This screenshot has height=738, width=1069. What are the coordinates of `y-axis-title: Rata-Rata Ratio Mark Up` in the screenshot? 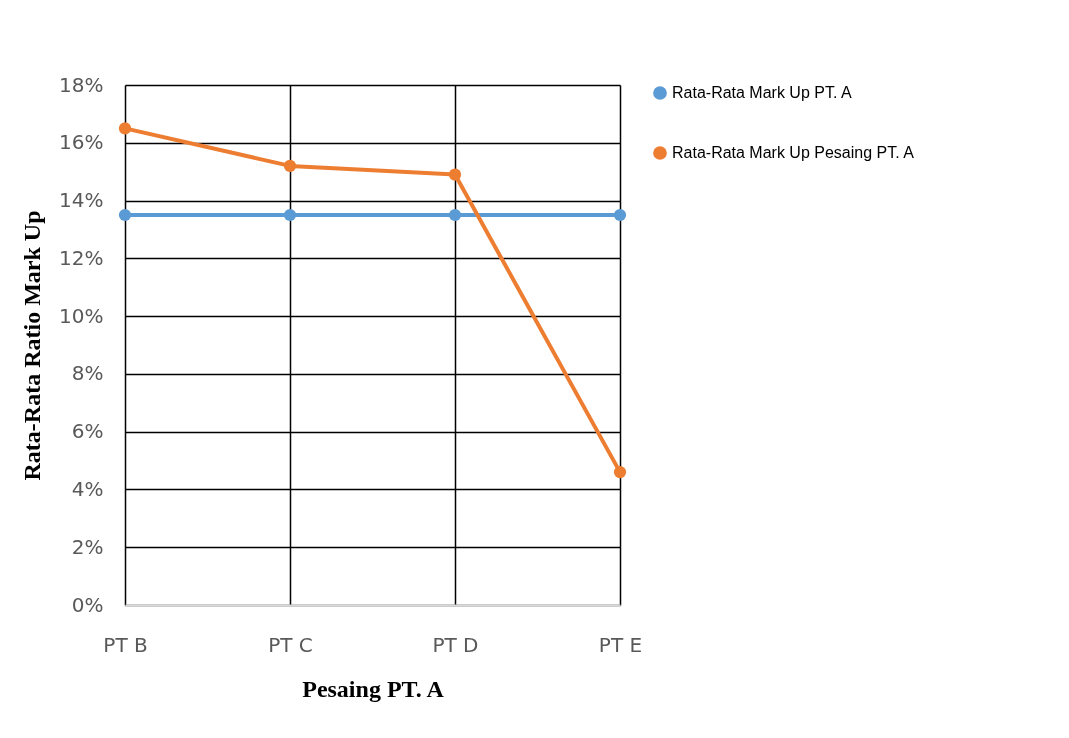 It's located at (32, 345).